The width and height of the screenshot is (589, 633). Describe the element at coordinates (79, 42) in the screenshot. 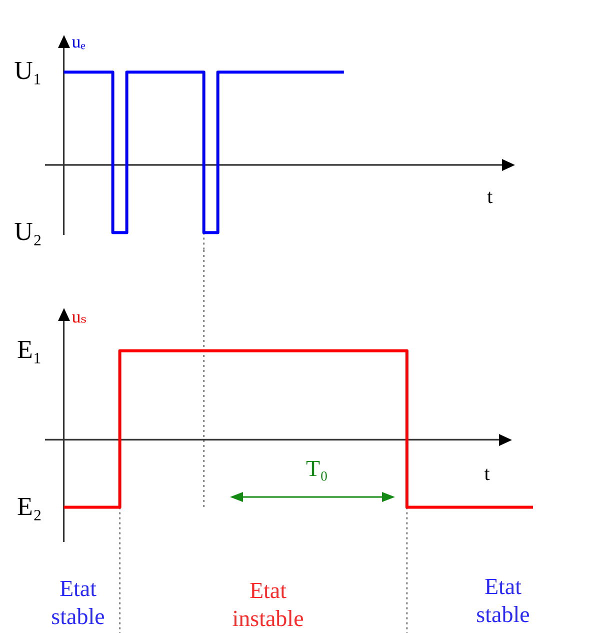

I see `y-axis-title: uₑ` at that location.